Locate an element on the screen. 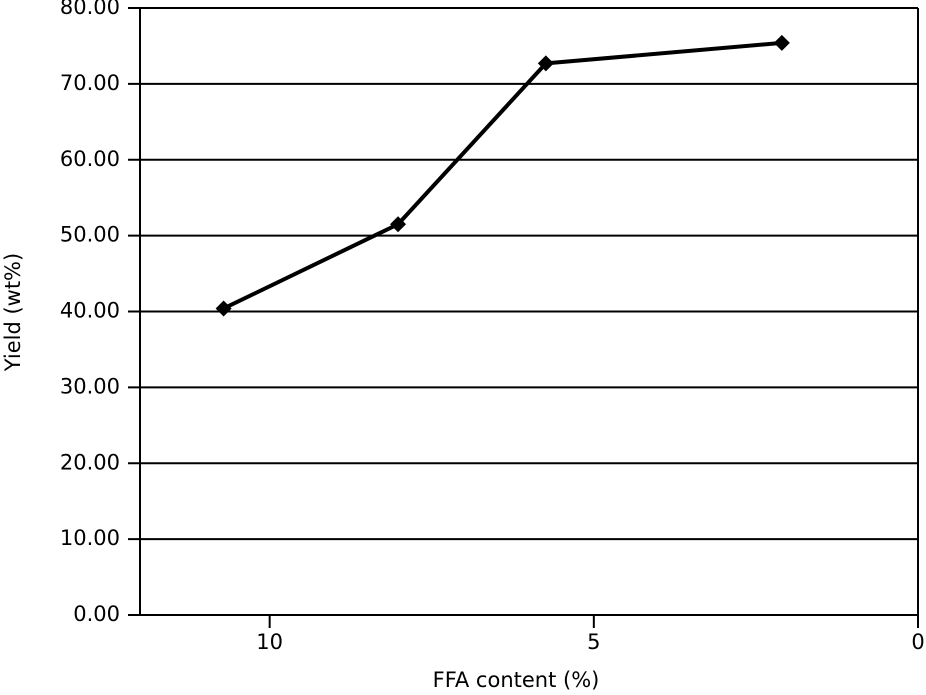  y-tick-label: 30.00 is located at coordinates (90, 386).